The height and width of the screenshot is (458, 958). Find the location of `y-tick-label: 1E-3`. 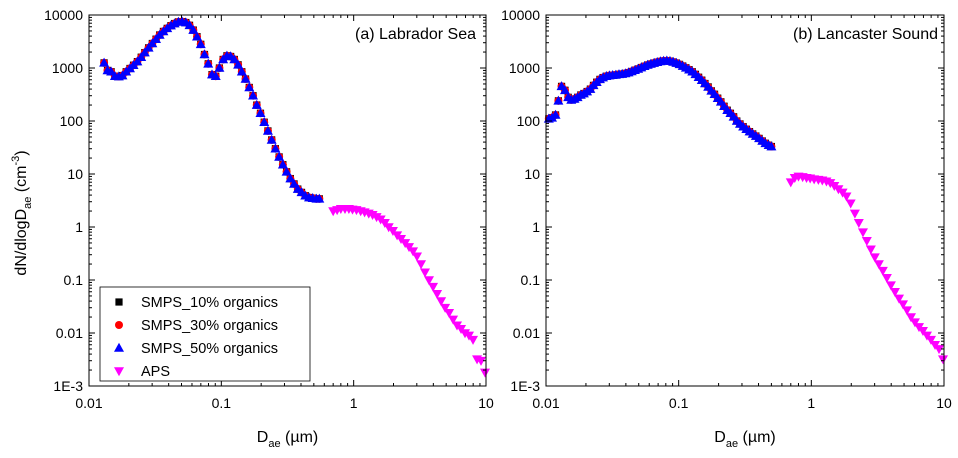

y-tick-label: 1E-3 is located at coordinates (525, 386).